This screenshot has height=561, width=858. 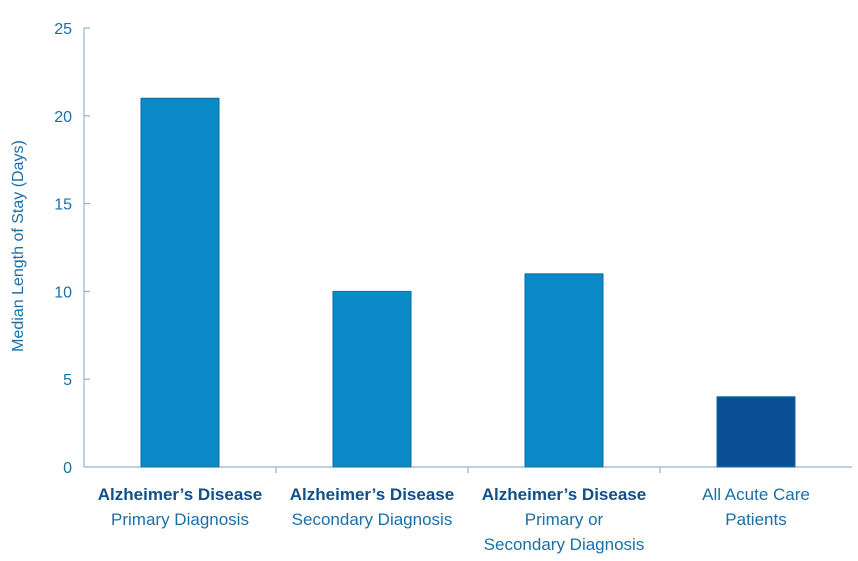 What do you see at coordinates (67, 468) in the screenshot?
I see `y-tick-label: 0` at bounding box center [67, 468].